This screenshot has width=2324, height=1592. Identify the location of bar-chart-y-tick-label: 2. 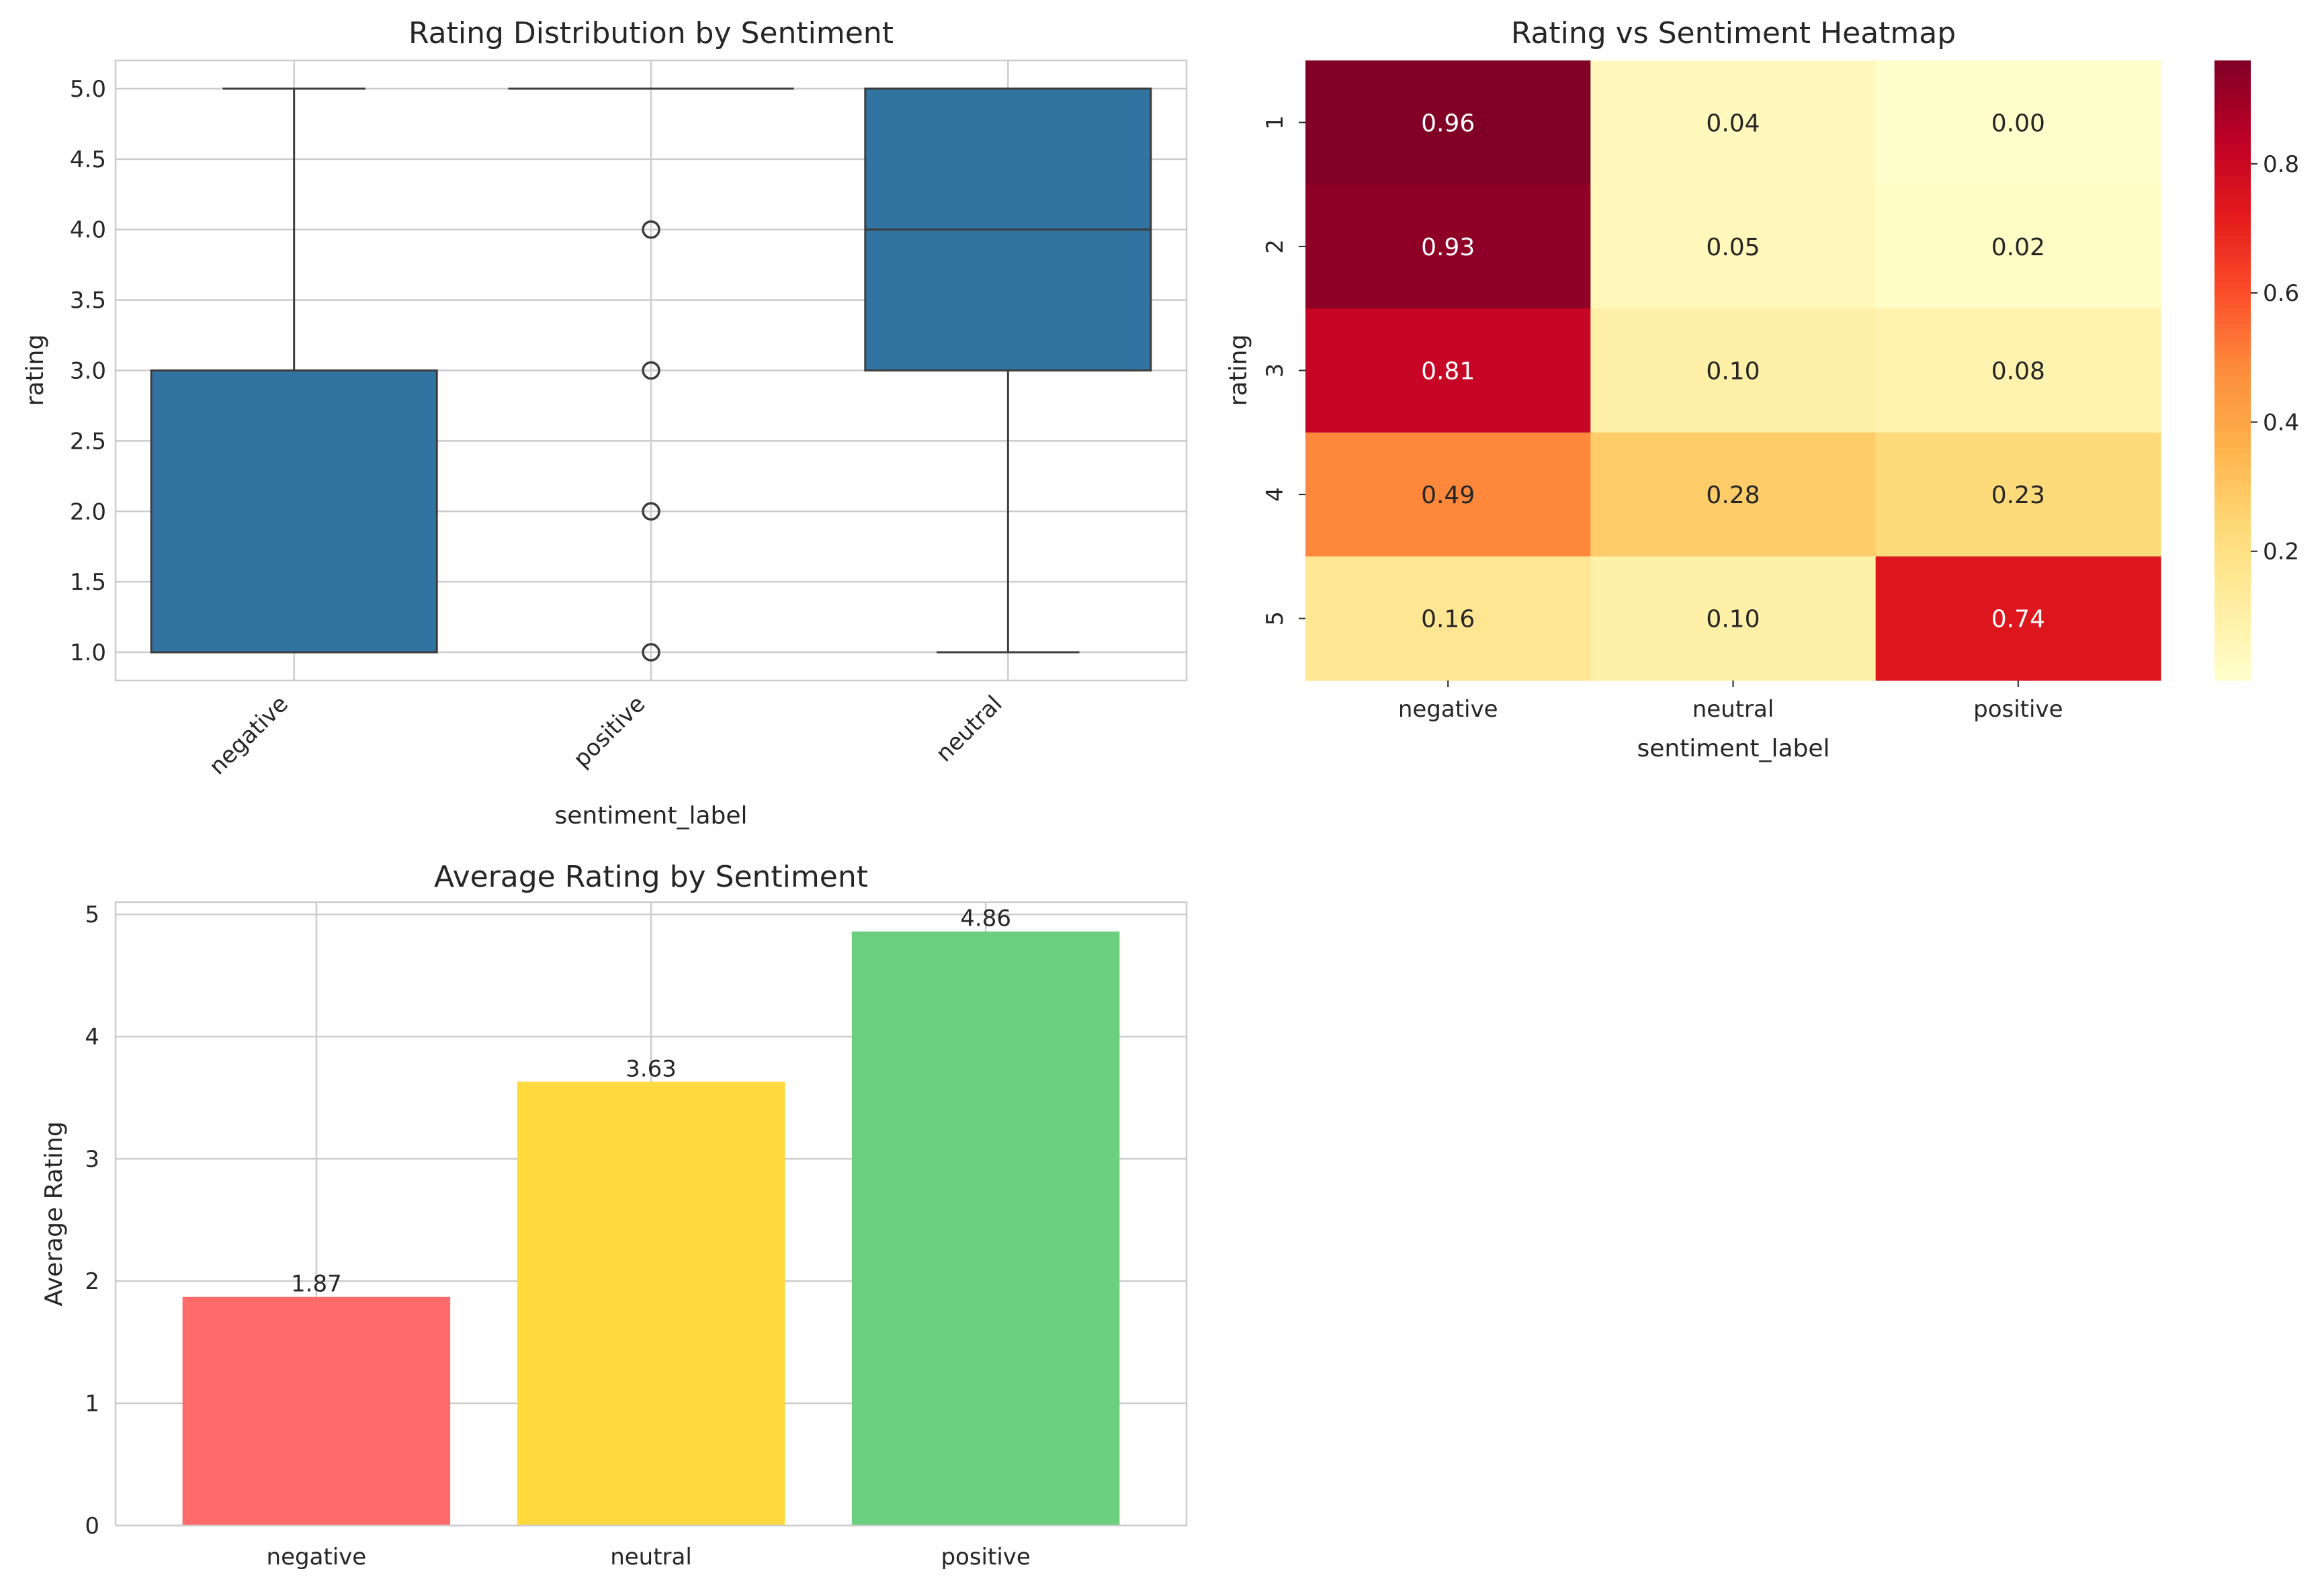
(92, 1281).